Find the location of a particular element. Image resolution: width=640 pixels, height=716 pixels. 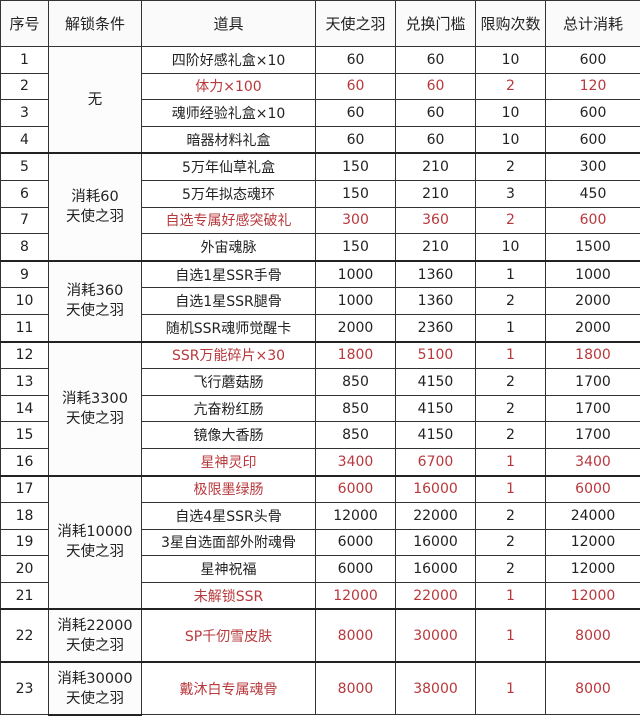

cell-item: SP千仞雪皮肤 is located at coordinates (229, 635).